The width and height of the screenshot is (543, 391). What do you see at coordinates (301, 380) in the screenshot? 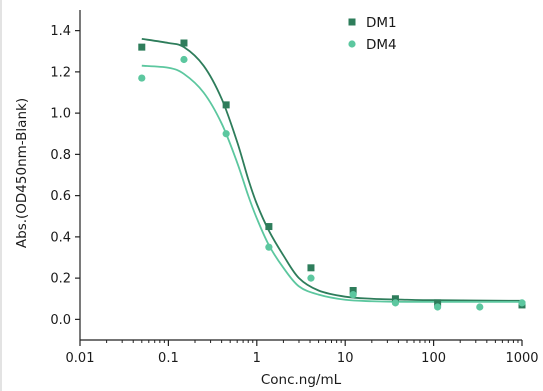
I see `x-axis-title: Conc.ng/mL` at bounding box center [301, 380].